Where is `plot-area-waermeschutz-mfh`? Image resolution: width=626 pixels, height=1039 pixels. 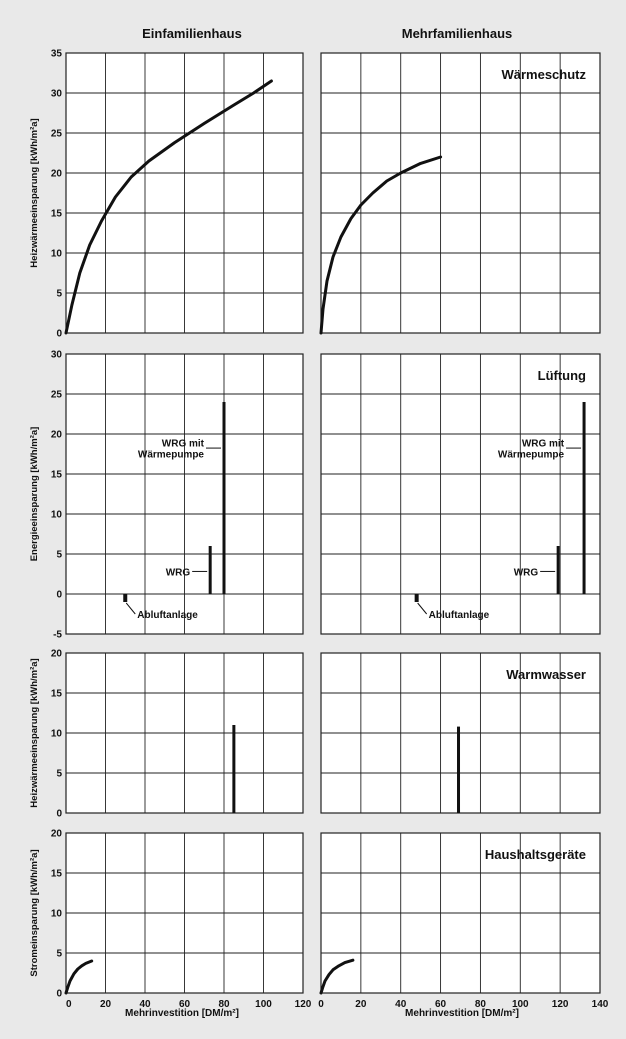
plot-area-waermeschutz-mfh is located at coordinates (460, 193).